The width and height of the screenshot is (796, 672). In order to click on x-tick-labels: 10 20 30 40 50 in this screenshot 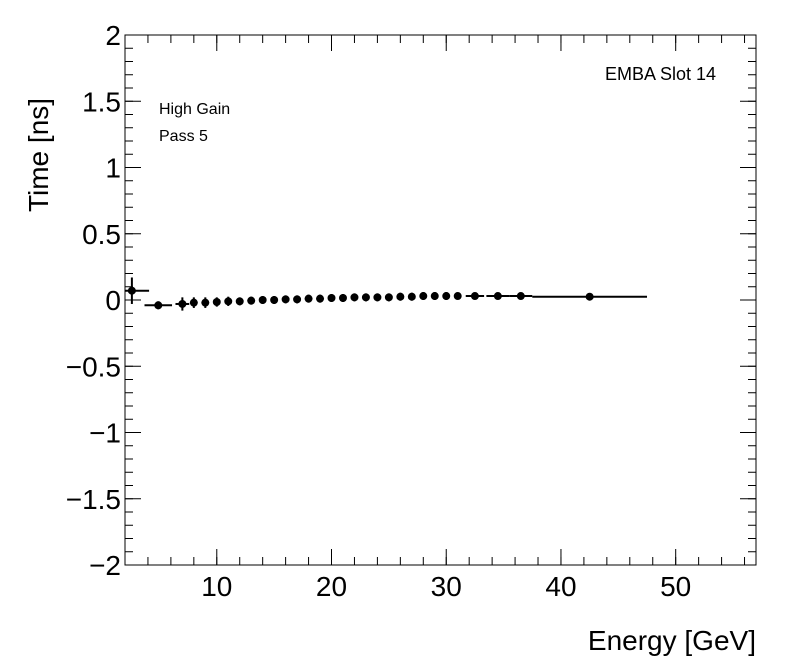, I will do `click(446, 586)`.